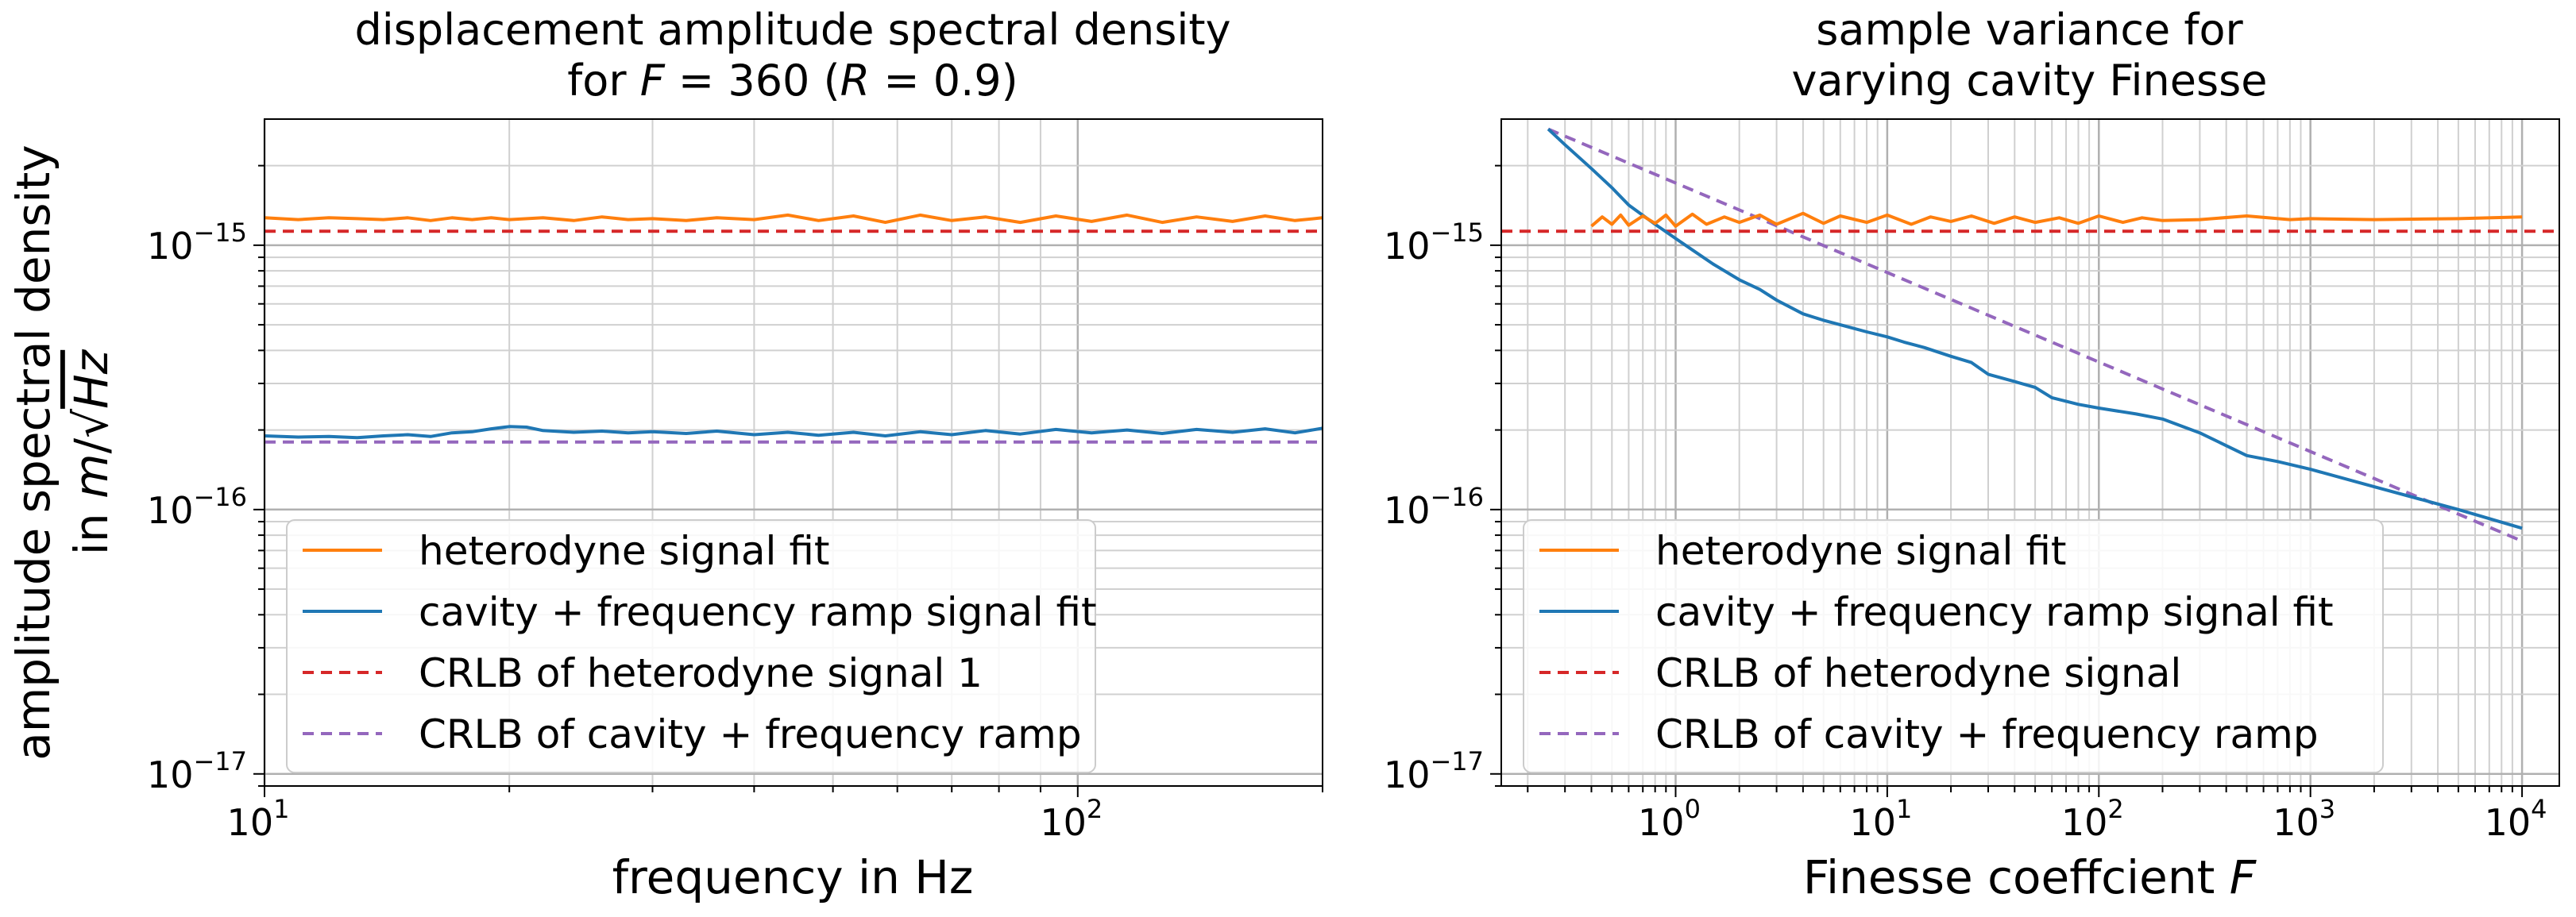 Image resolution: width=2576 pixels, height=917 pixels. Describe the element at coordinates (792, 81) in the screenshot. I see `left-title-line2: for F = 360 (R = 0.9)` at that location.